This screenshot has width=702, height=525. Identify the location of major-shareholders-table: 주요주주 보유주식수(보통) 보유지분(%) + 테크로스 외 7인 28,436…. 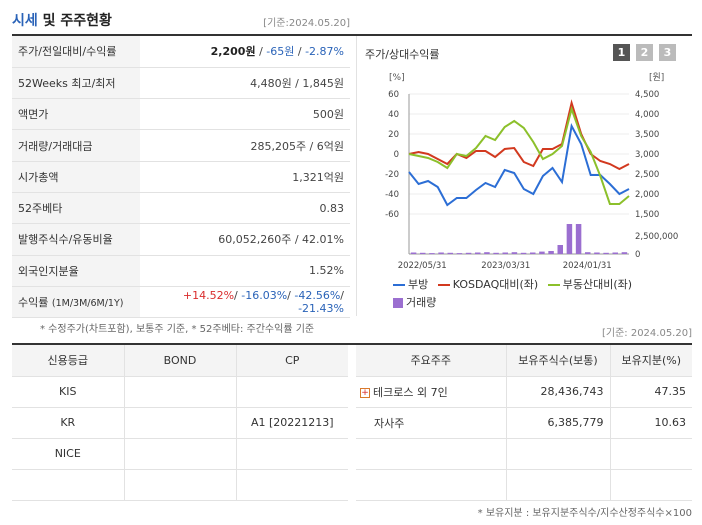
(524, 423).